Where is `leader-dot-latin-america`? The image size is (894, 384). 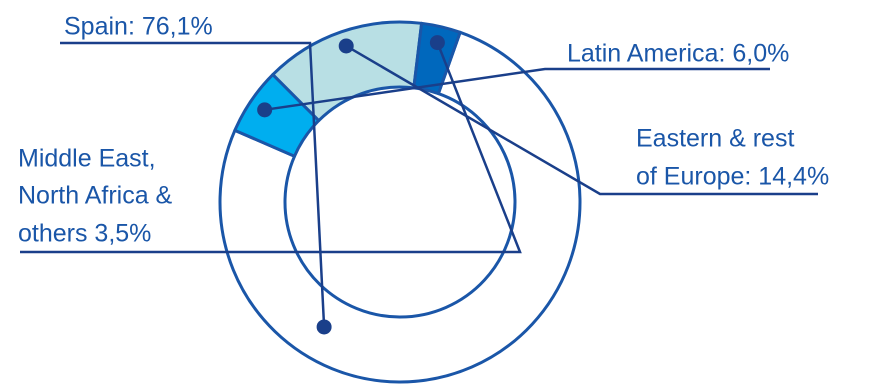
leader-dot-latin-america is located at coordinates (265, 110).